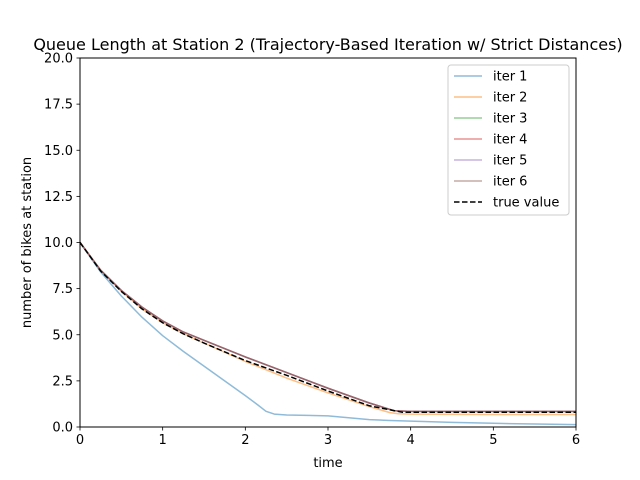 The image size is (640, 480). Describe the element at coordinates (510, 182) in the screenshot. I see `legend-label-6: iter 6` at that location.